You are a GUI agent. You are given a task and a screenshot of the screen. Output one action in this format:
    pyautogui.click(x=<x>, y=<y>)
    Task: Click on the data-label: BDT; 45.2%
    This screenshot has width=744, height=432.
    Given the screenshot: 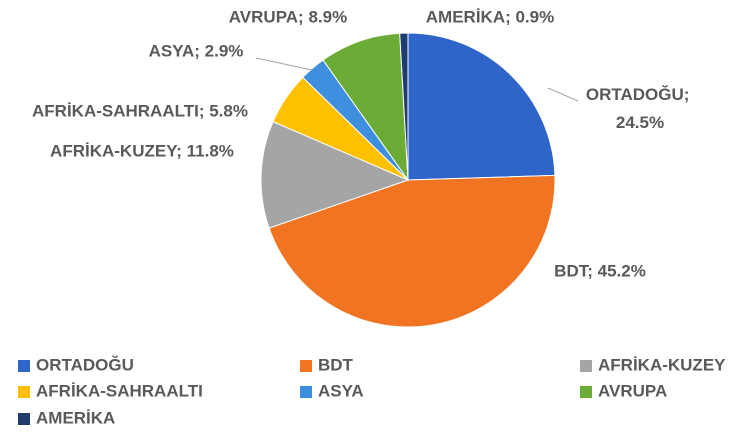 What is the action you would take?
    pyautogui.click(x=600, y=270)
    